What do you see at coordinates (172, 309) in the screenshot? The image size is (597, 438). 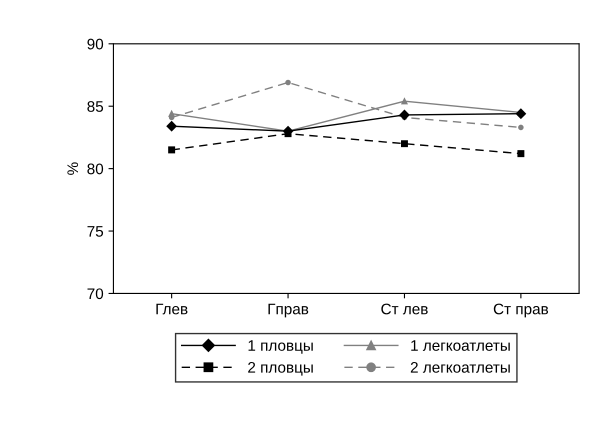 I see `x-tick-label: Глев` at bounding box center [172, 309].